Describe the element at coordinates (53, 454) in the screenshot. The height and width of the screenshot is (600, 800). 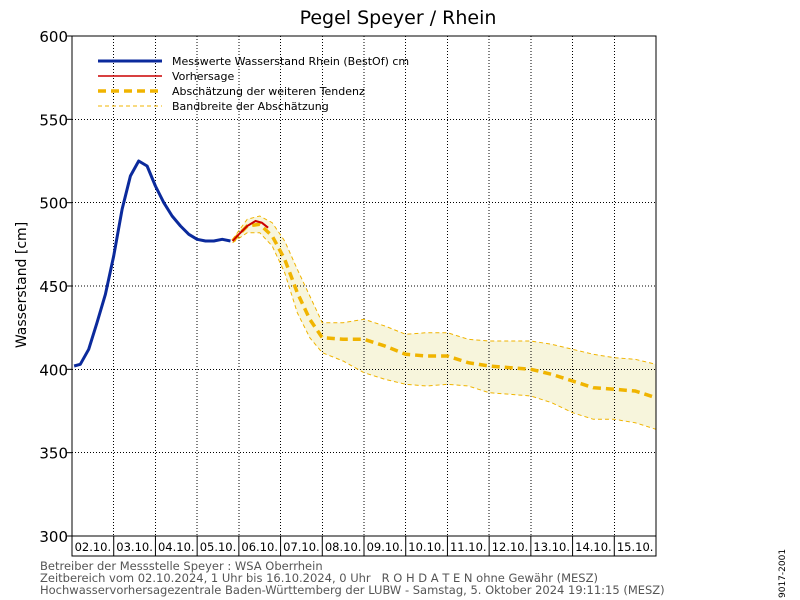
I see `y-tick-label: 350` at that location.